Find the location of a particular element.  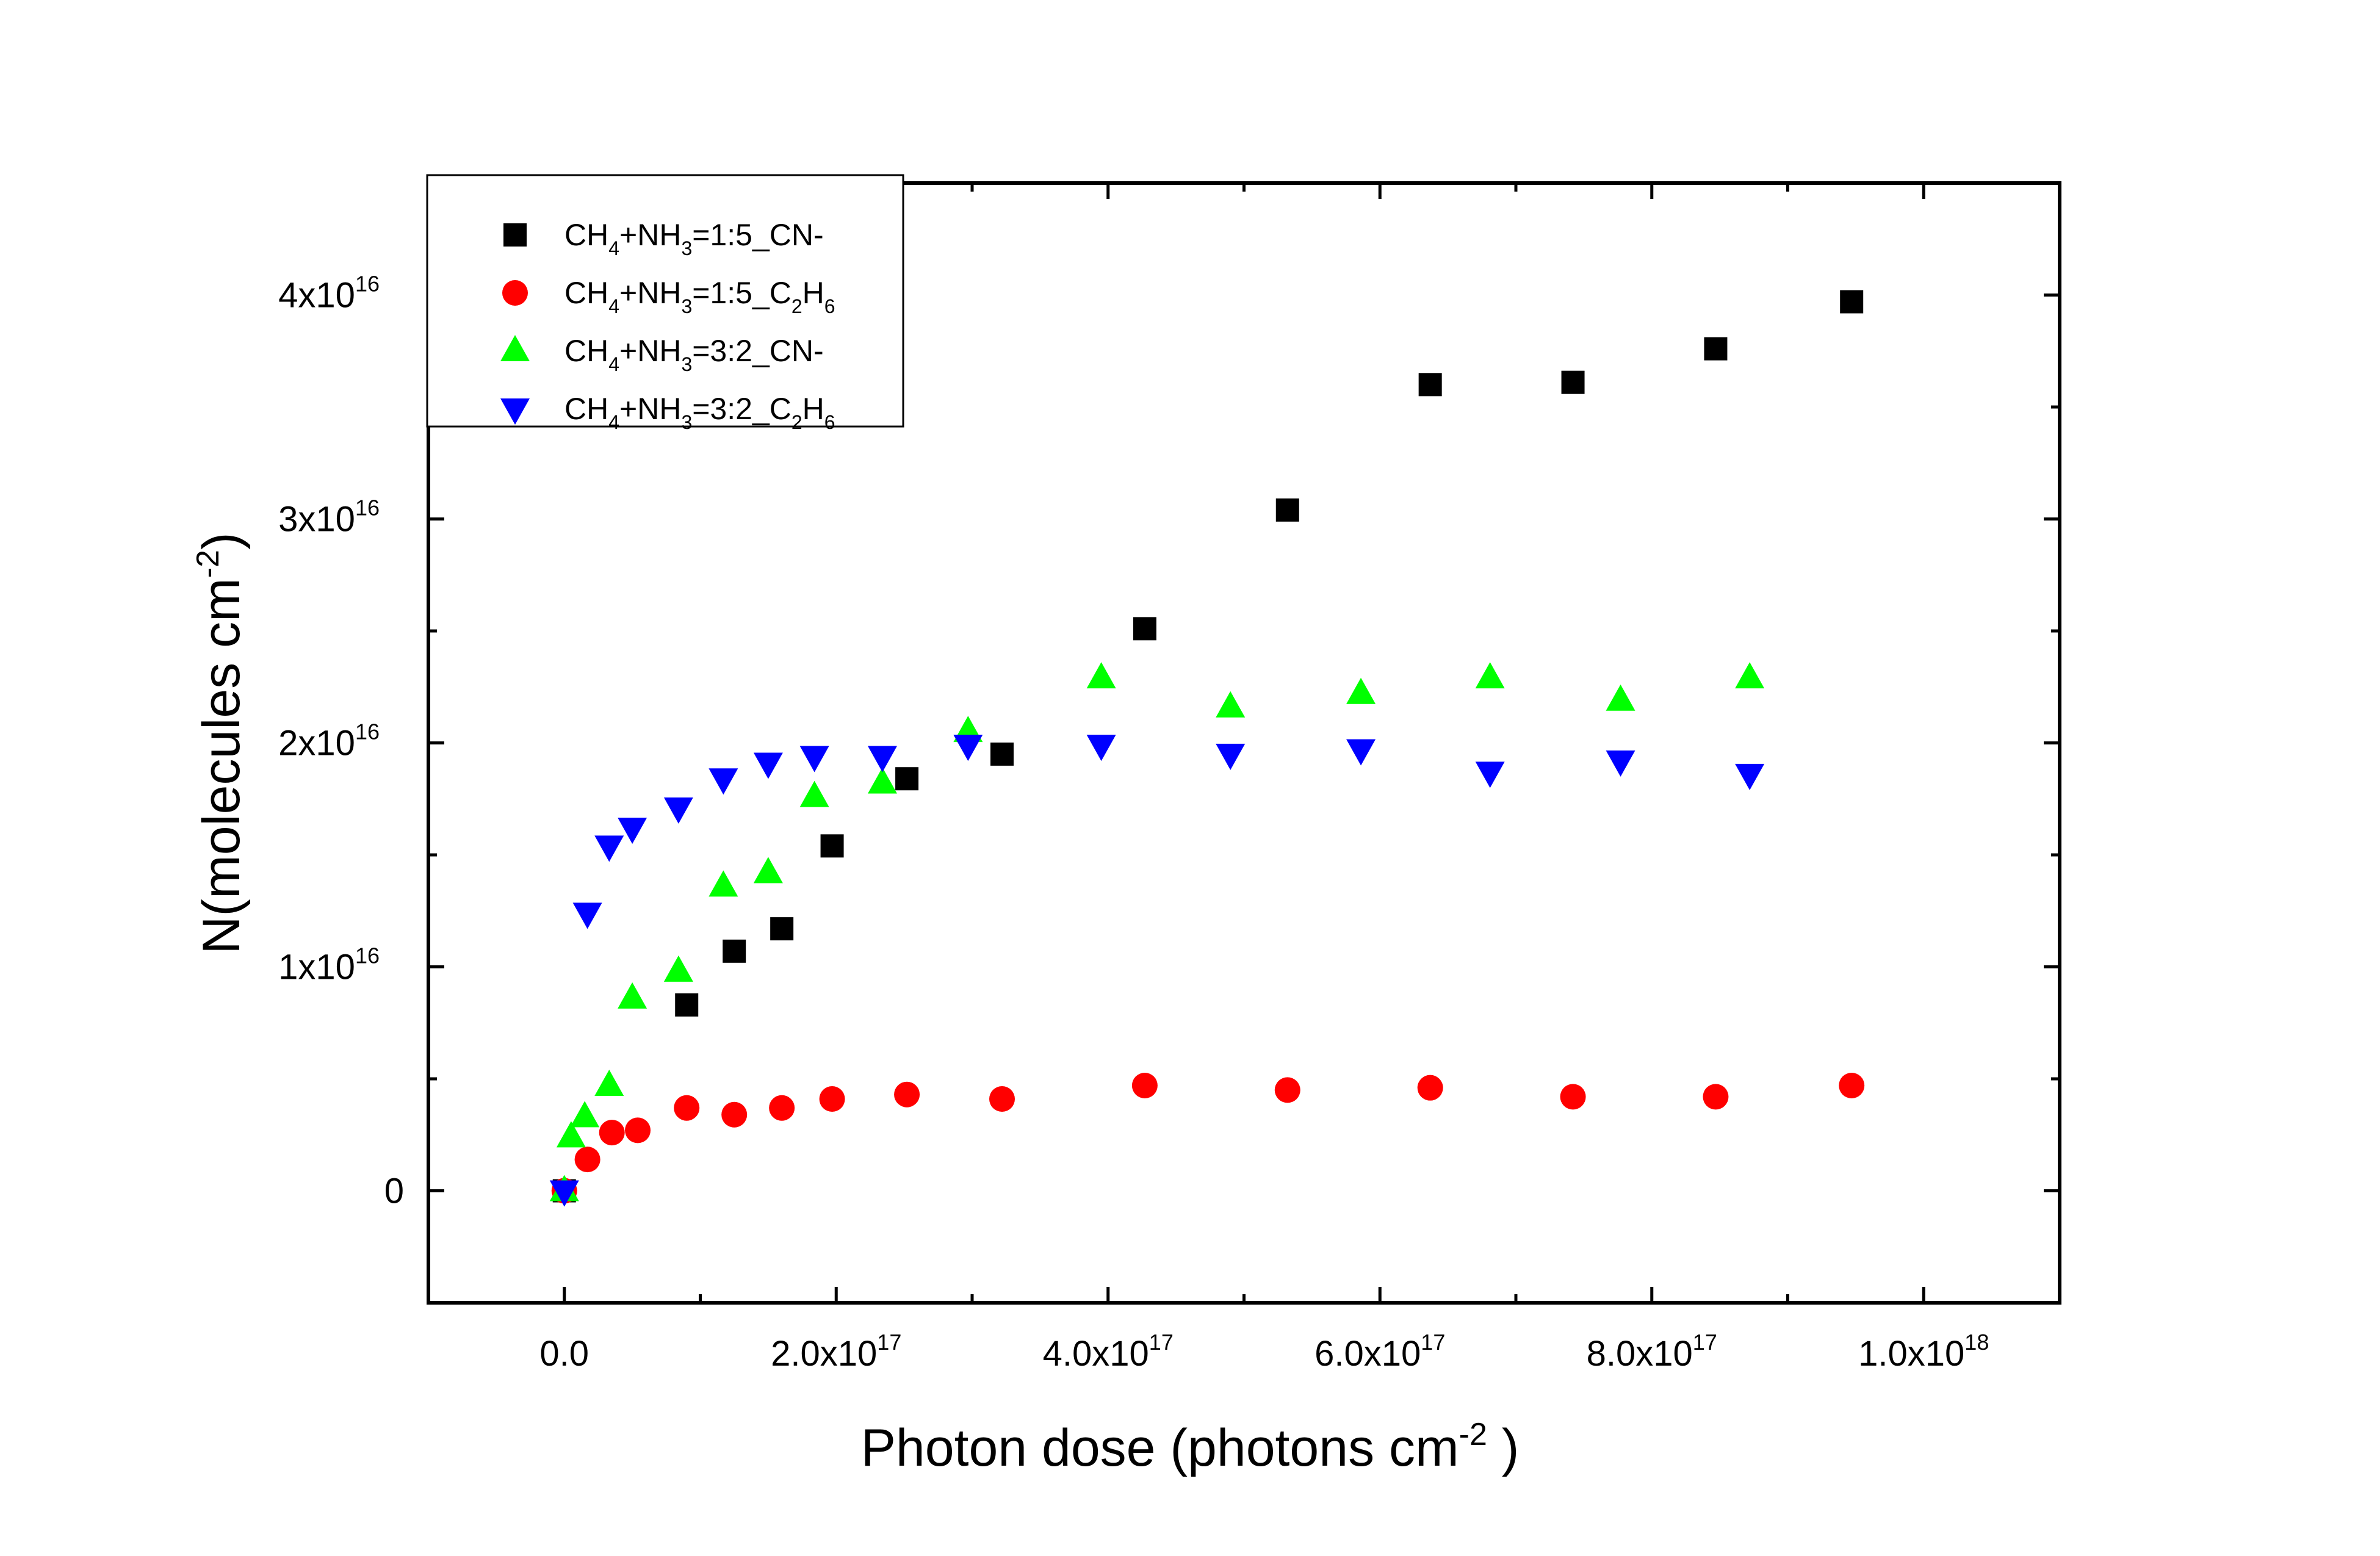

legend-label-part: =3:2_CN- is located at coordinates (758, 351).